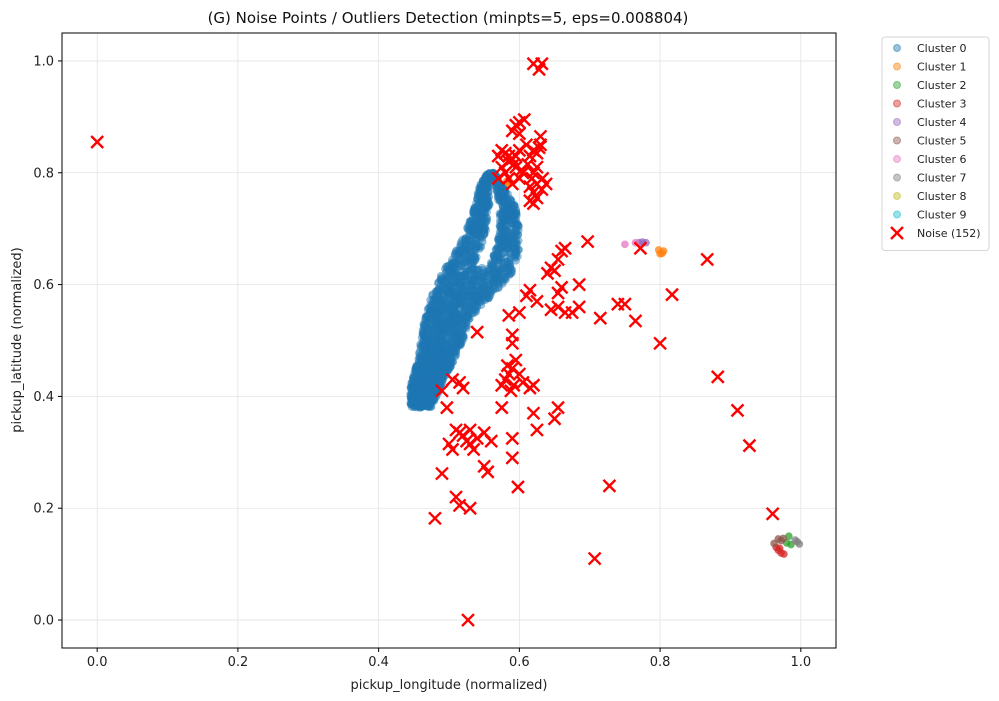  Describe the element at coordinates (43, 397) in the screenshot. I see `y-tick-label: 0.4` at that location.